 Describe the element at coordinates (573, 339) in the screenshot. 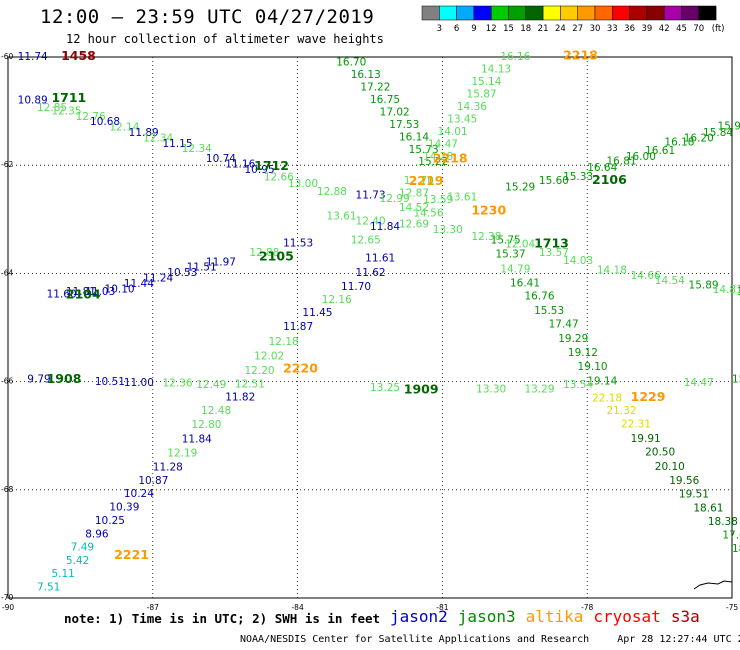

I see `wave-height-value: 19.29` at that location.